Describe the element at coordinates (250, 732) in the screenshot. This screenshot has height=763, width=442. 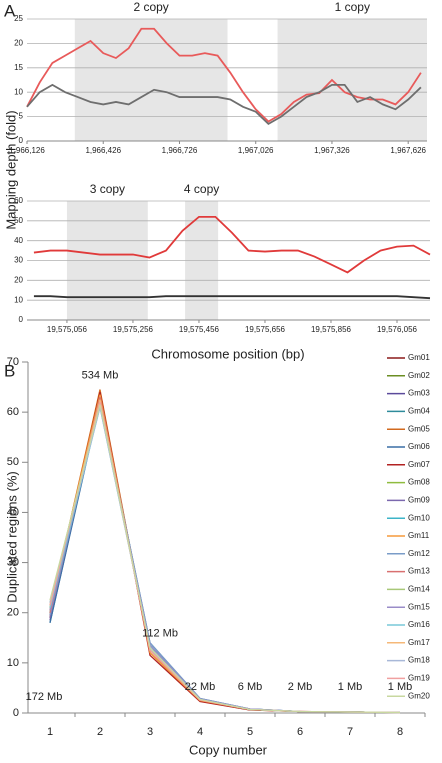
I see `x-tick-label: 5` at that location.